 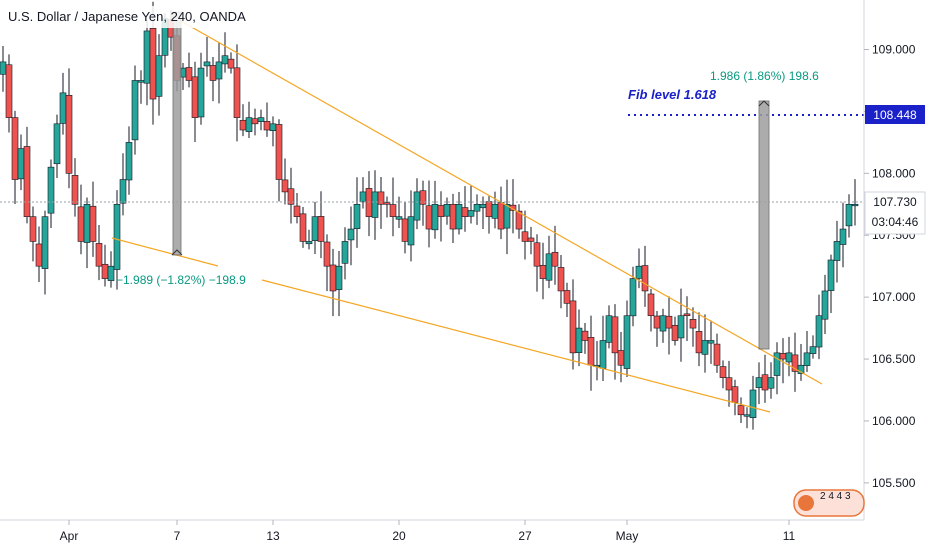 What do you see at coordinates (627, 536) in the screenshot?
I see `time-tick-label: May` at bounding box center [627, 536].